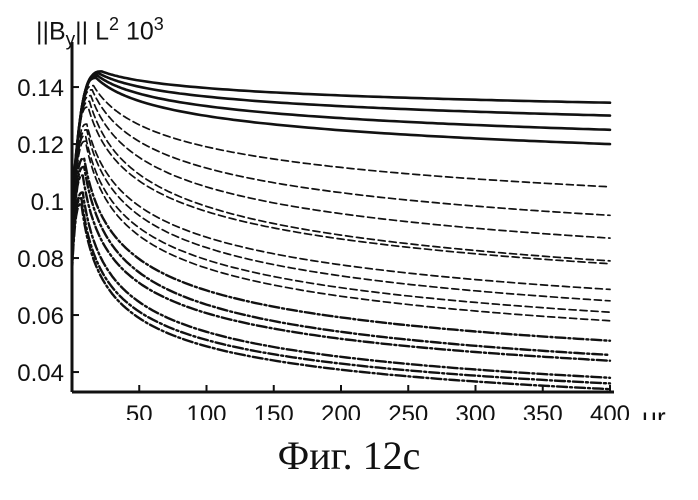 This screenshot has height=500, width=698. Describe the element at coordinates (543, 410) in the screenshot. I see `x-tick-label-350: 350` at that location.